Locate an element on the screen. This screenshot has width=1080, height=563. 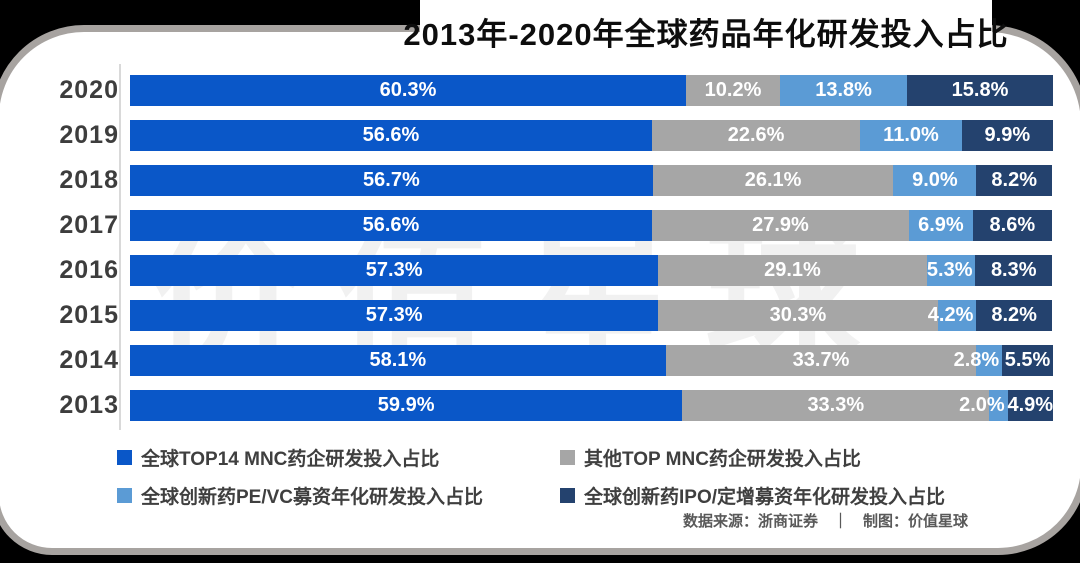
bar-segment: 2.8% is located at coordinates (978, 360).